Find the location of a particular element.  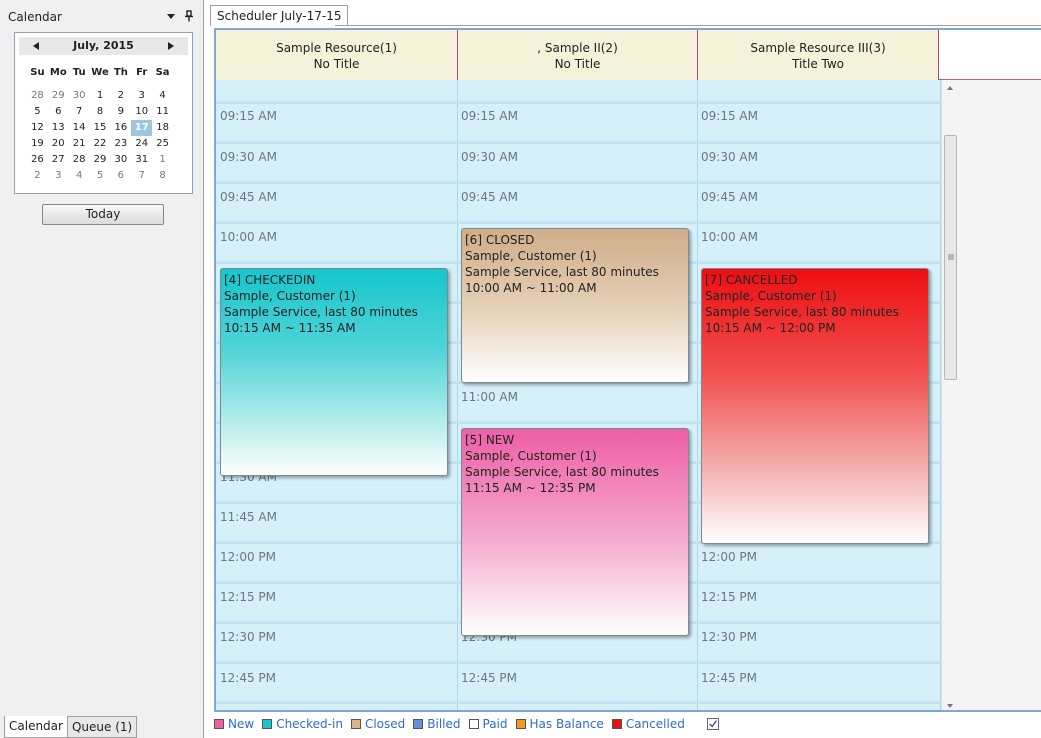

mini-calendar-day: 18 is located at coordinates (162, 127).